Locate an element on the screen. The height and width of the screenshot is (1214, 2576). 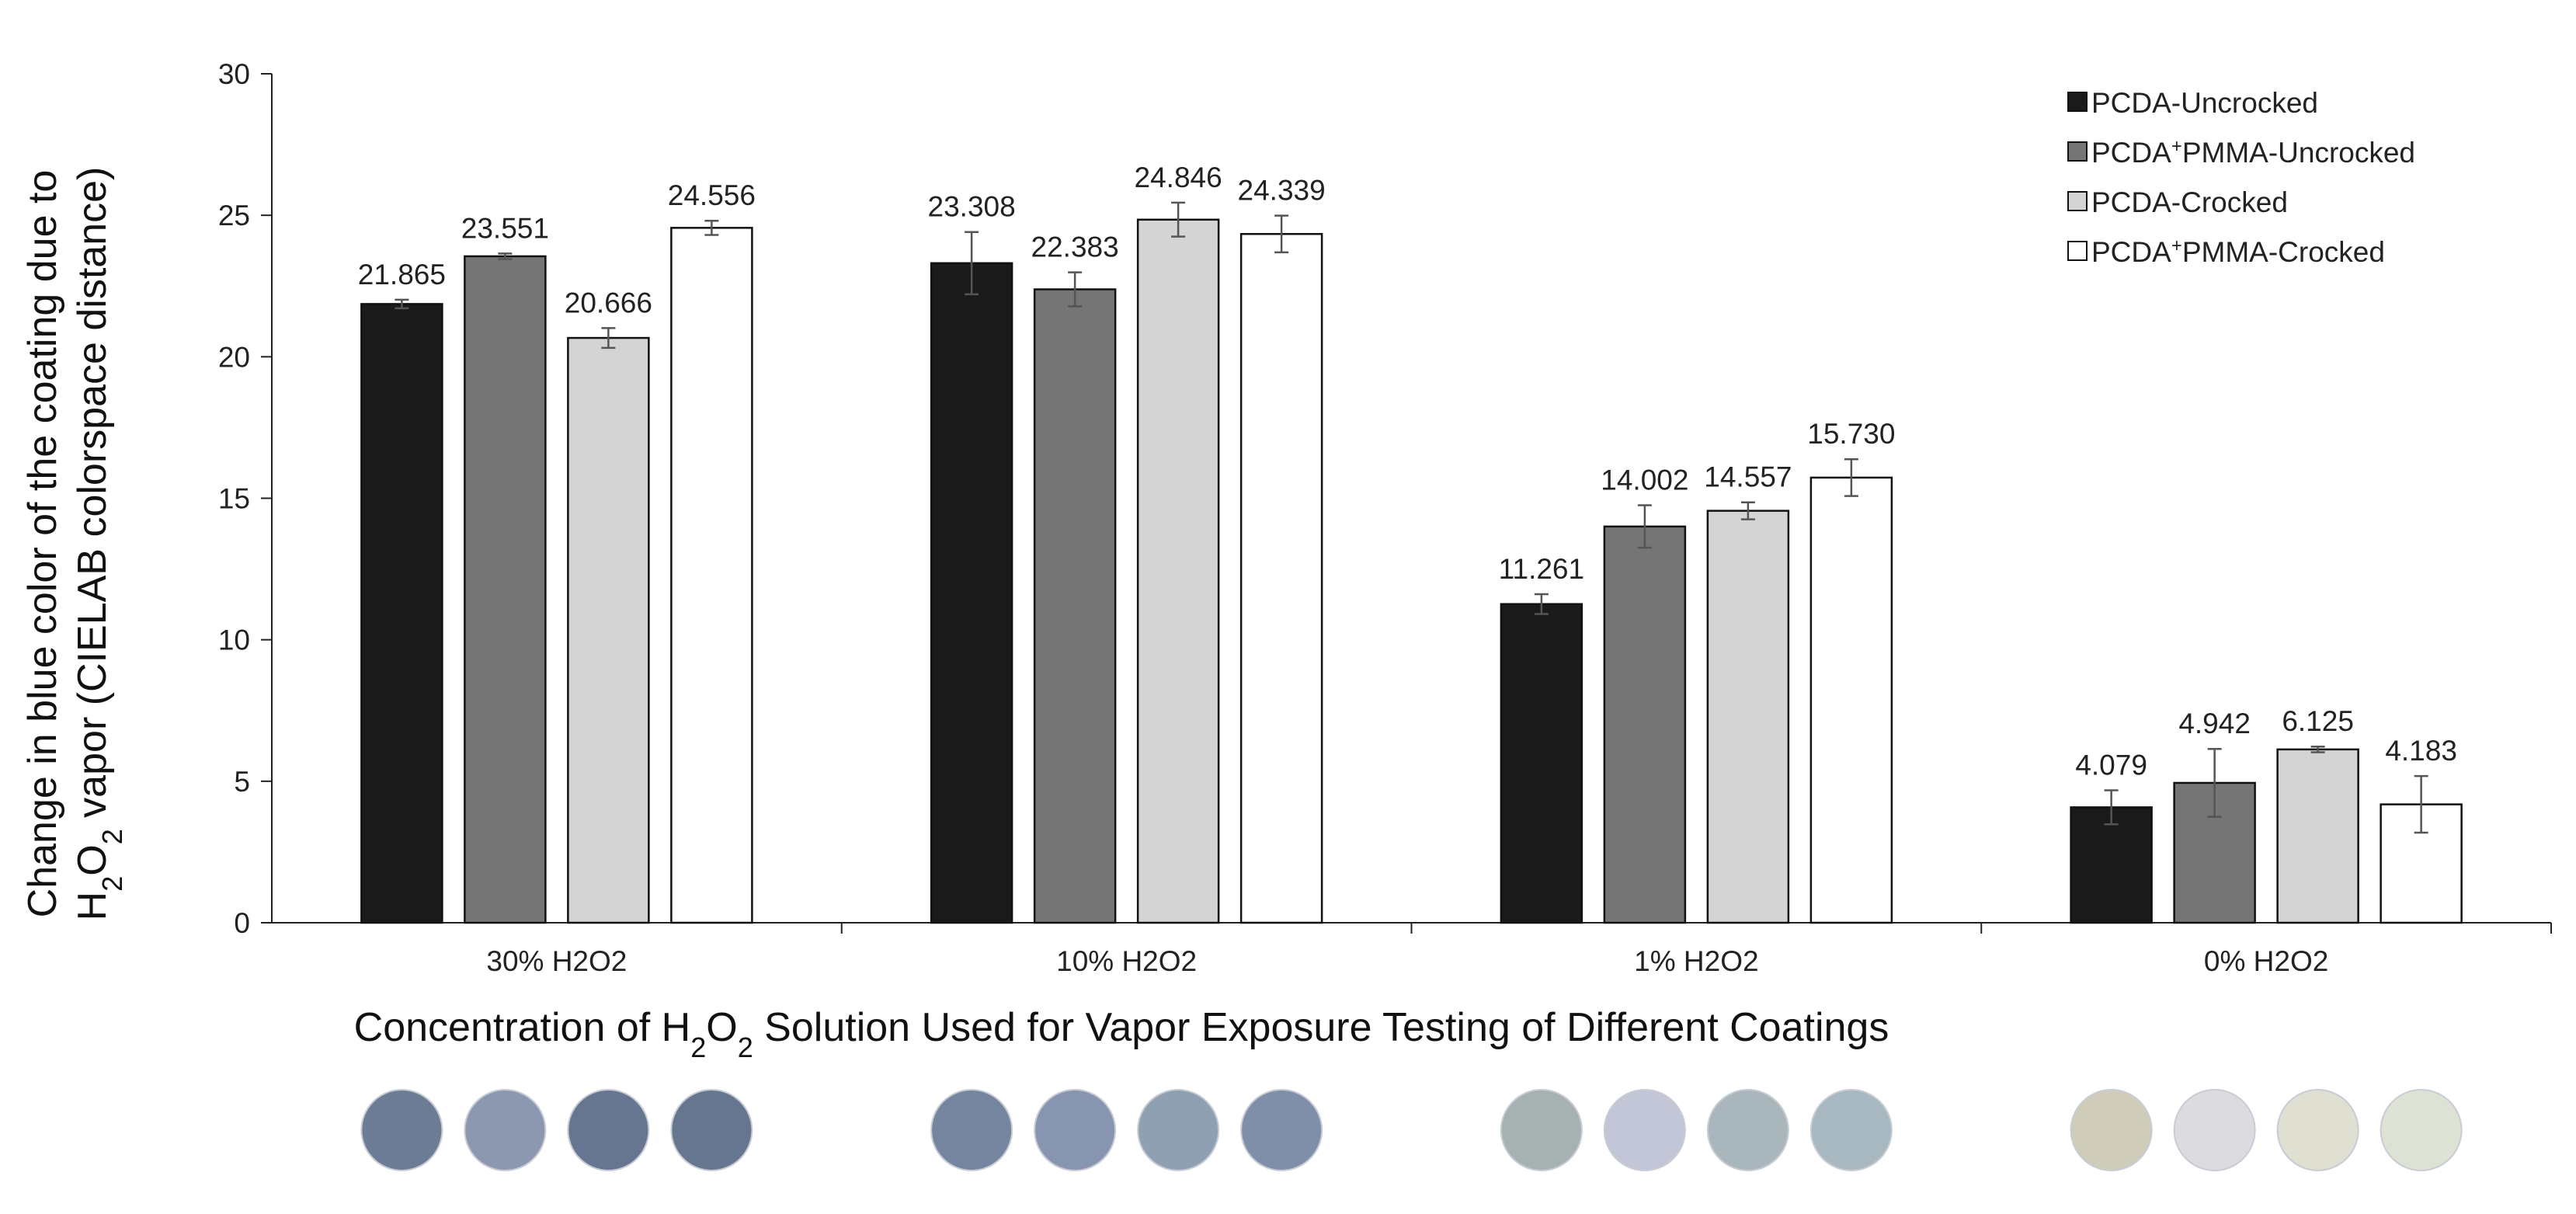
data-label: 4.942 is located at coordinates (2214, 723).